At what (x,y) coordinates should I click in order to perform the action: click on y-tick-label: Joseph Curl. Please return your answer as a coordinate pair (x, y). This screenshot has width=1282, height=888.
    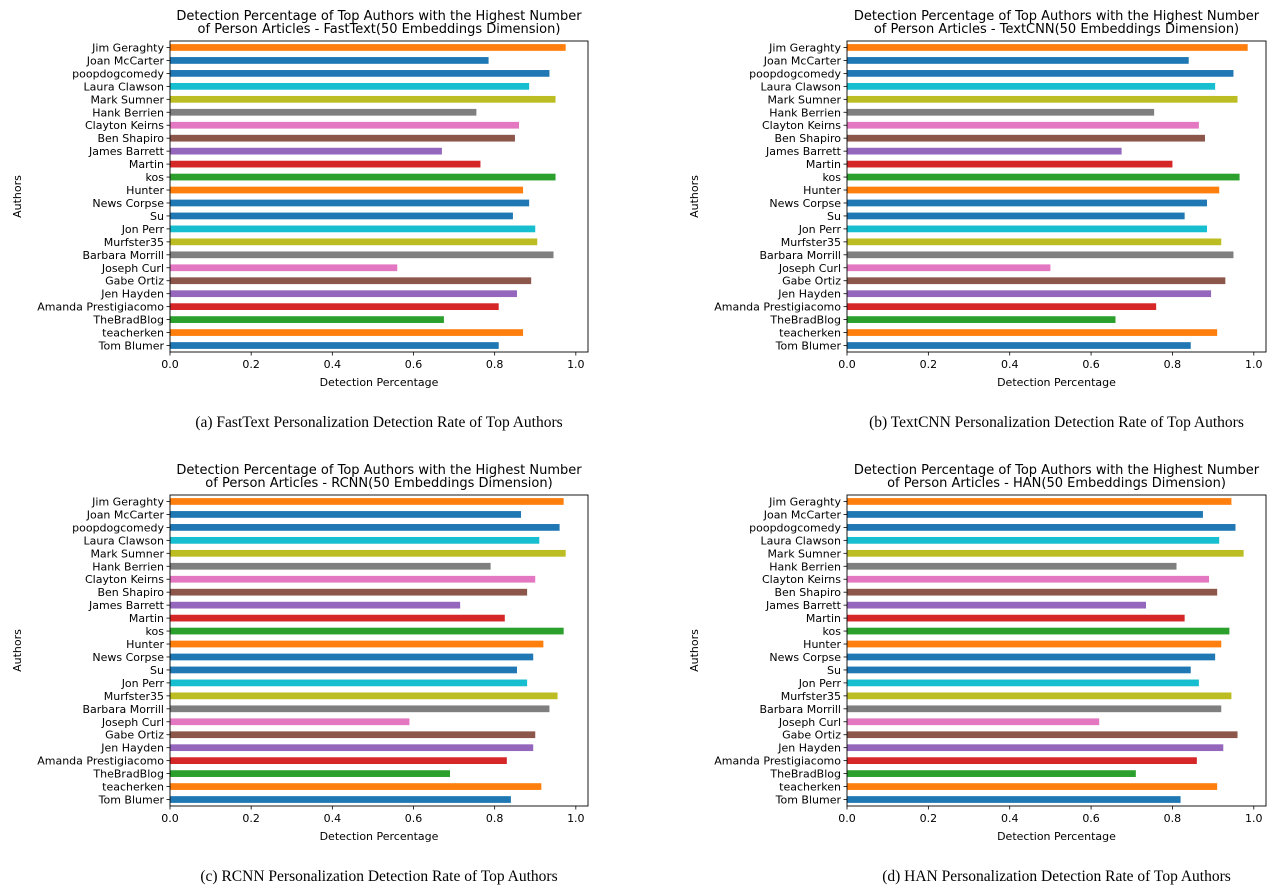
    Looking at the image, I should click on (809, 722).